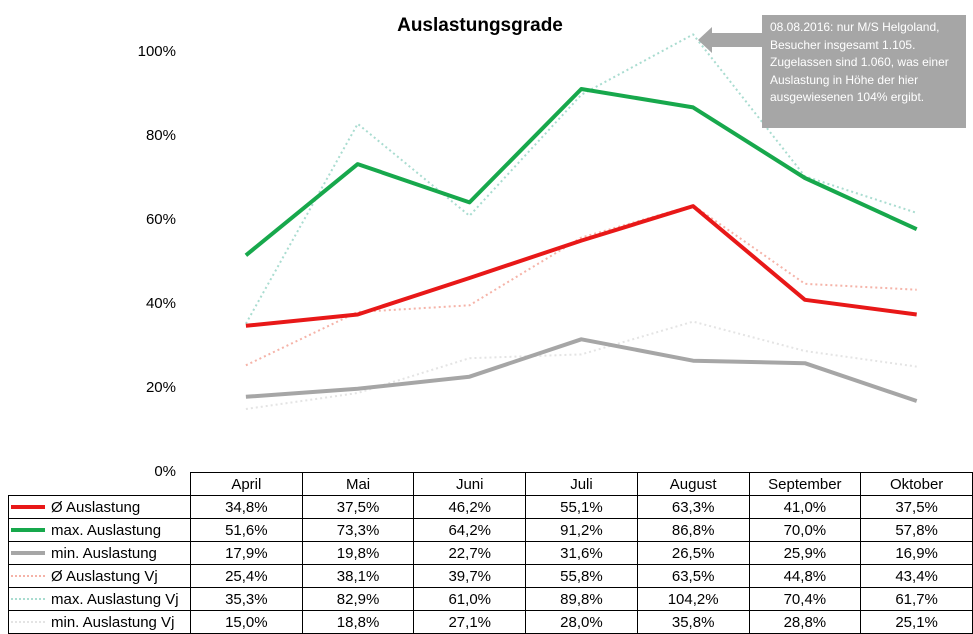  What do you see at coordinates (96, 507) in the screenshot?
I see `legend-label: Ø Auslastung` at bounding box center [96, 507].